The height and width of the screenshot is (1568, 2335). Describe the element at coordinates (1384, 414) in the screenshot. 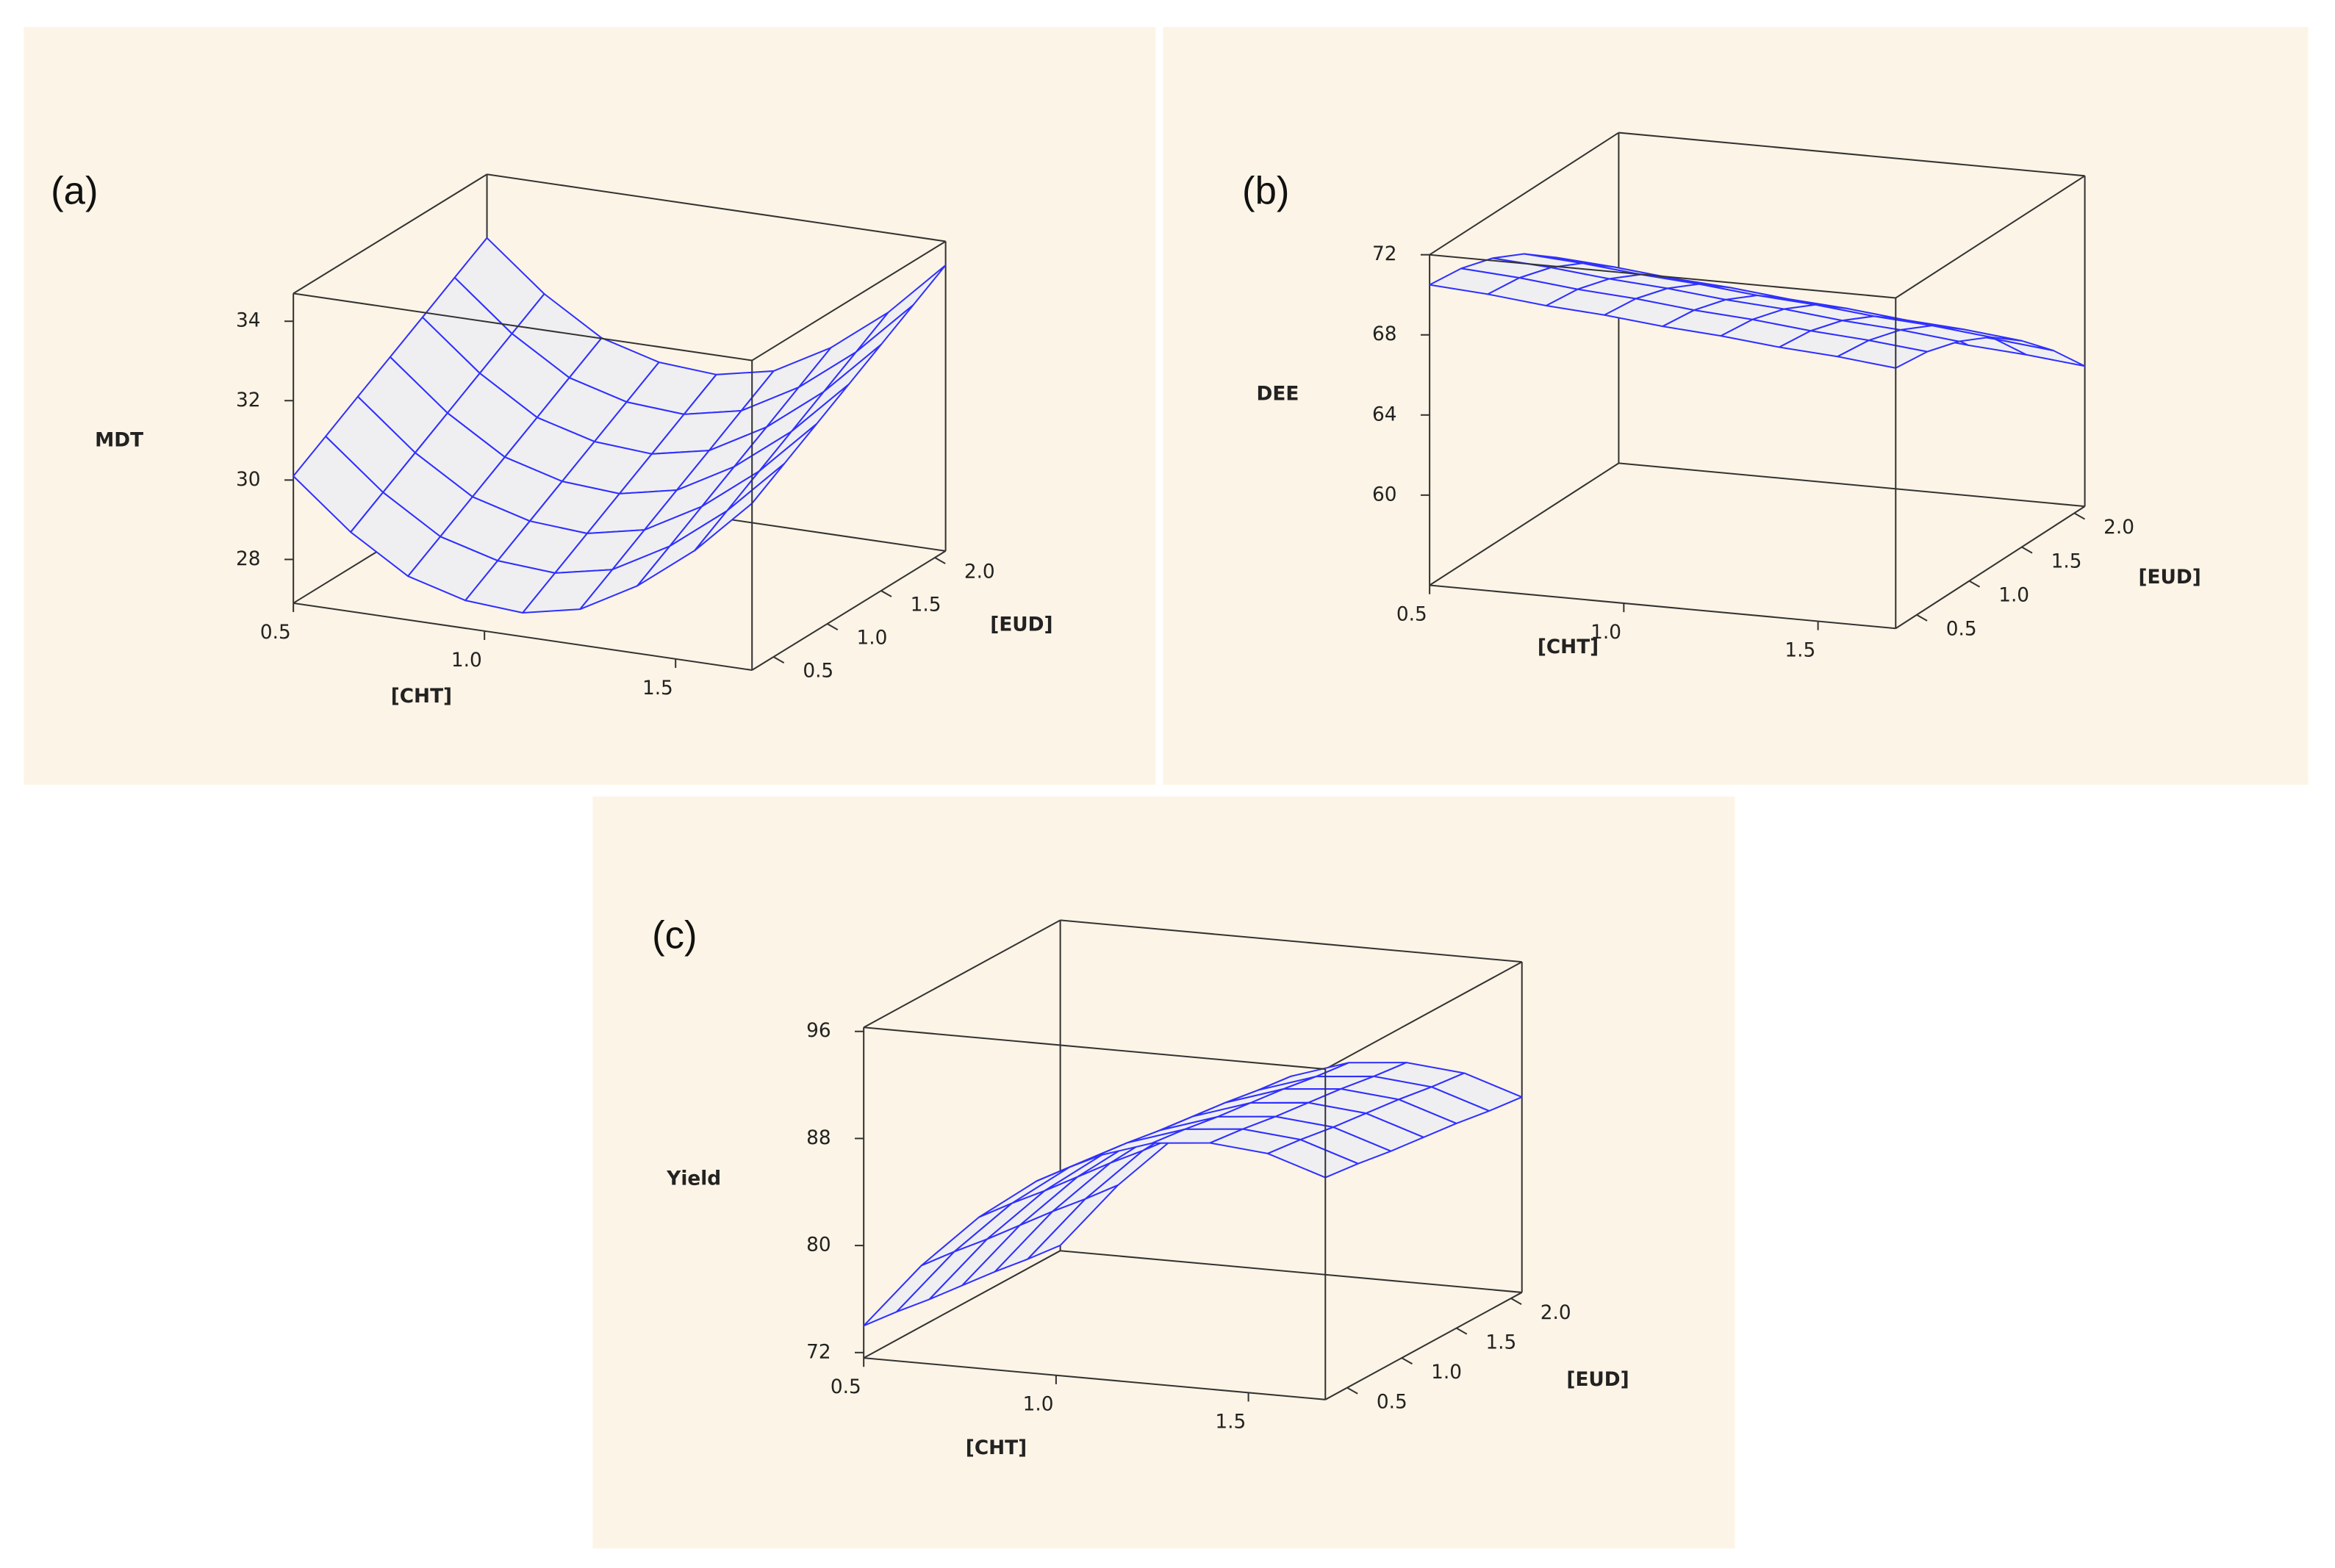

I see `z-tick-label: 64` at that location.